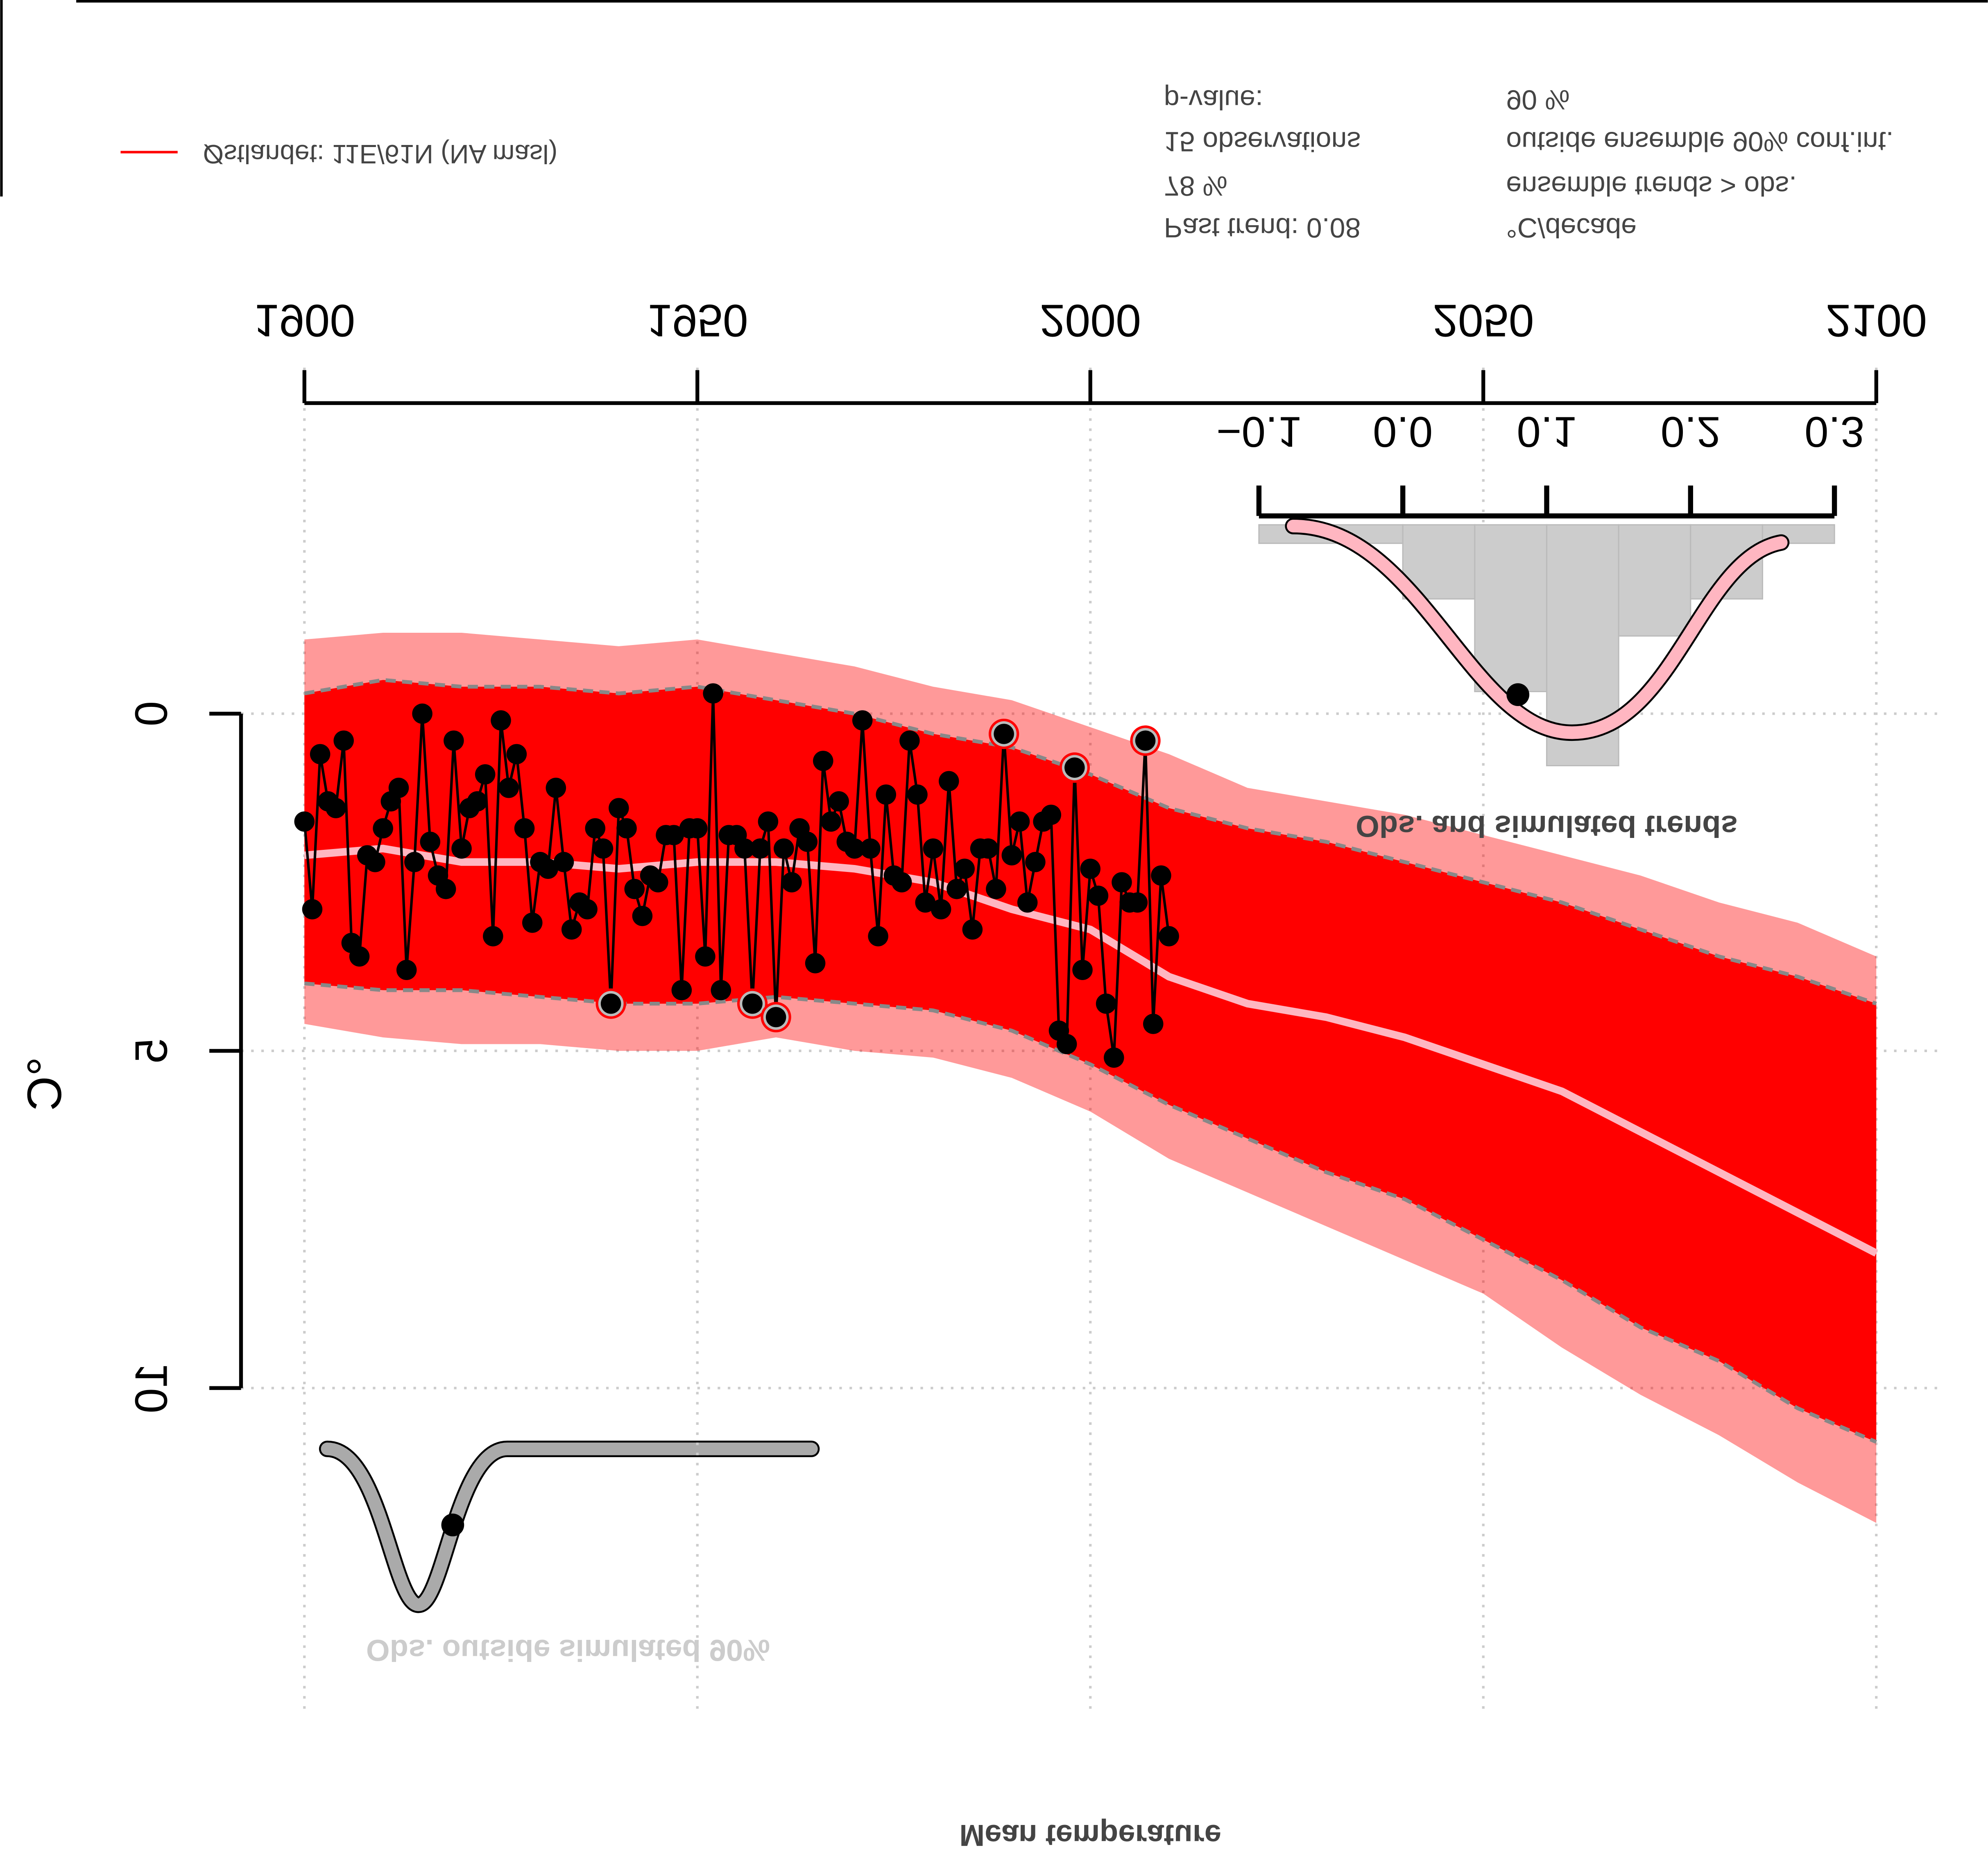 The height and width of the screenshot is (1852, 1988). I want to click on inset-tick-label: 0.1, so click(1546, 432).